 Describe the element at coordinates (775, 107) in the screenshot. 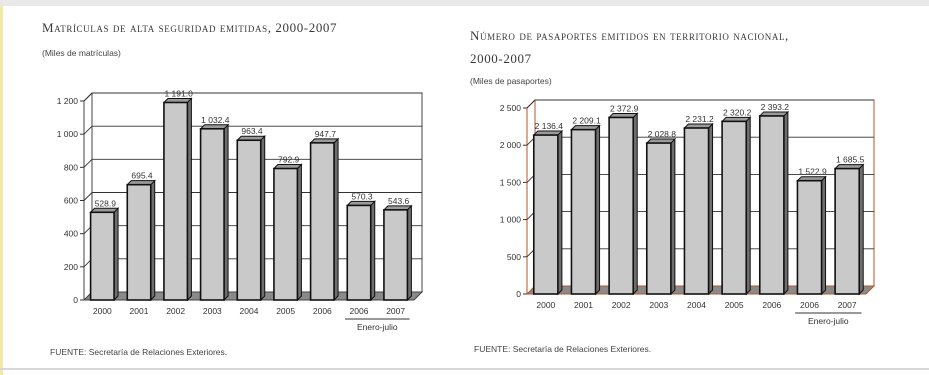

I see `chart2-value-label: 2 393.2` at that location.